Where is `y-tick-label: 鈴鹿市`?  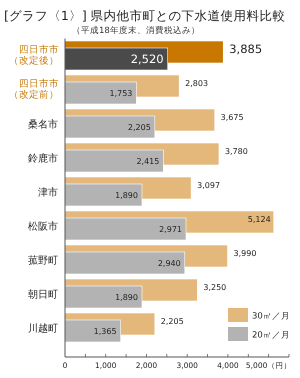
y-tick-label: 鈴鹿市 is located at coordinates (43, 158).